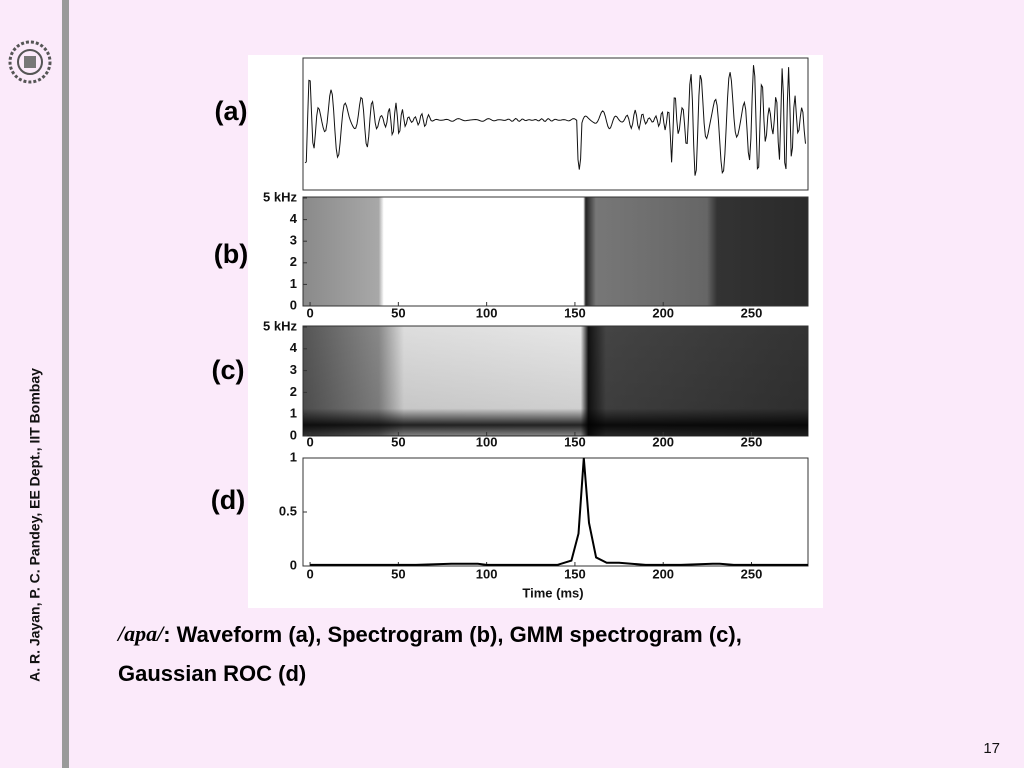 This screenshot has width=1024, height=768. What do you see at coordinates (231, 254) in the screenshot?
I see `panel-label: (b)` at bounding box center [231, 254].